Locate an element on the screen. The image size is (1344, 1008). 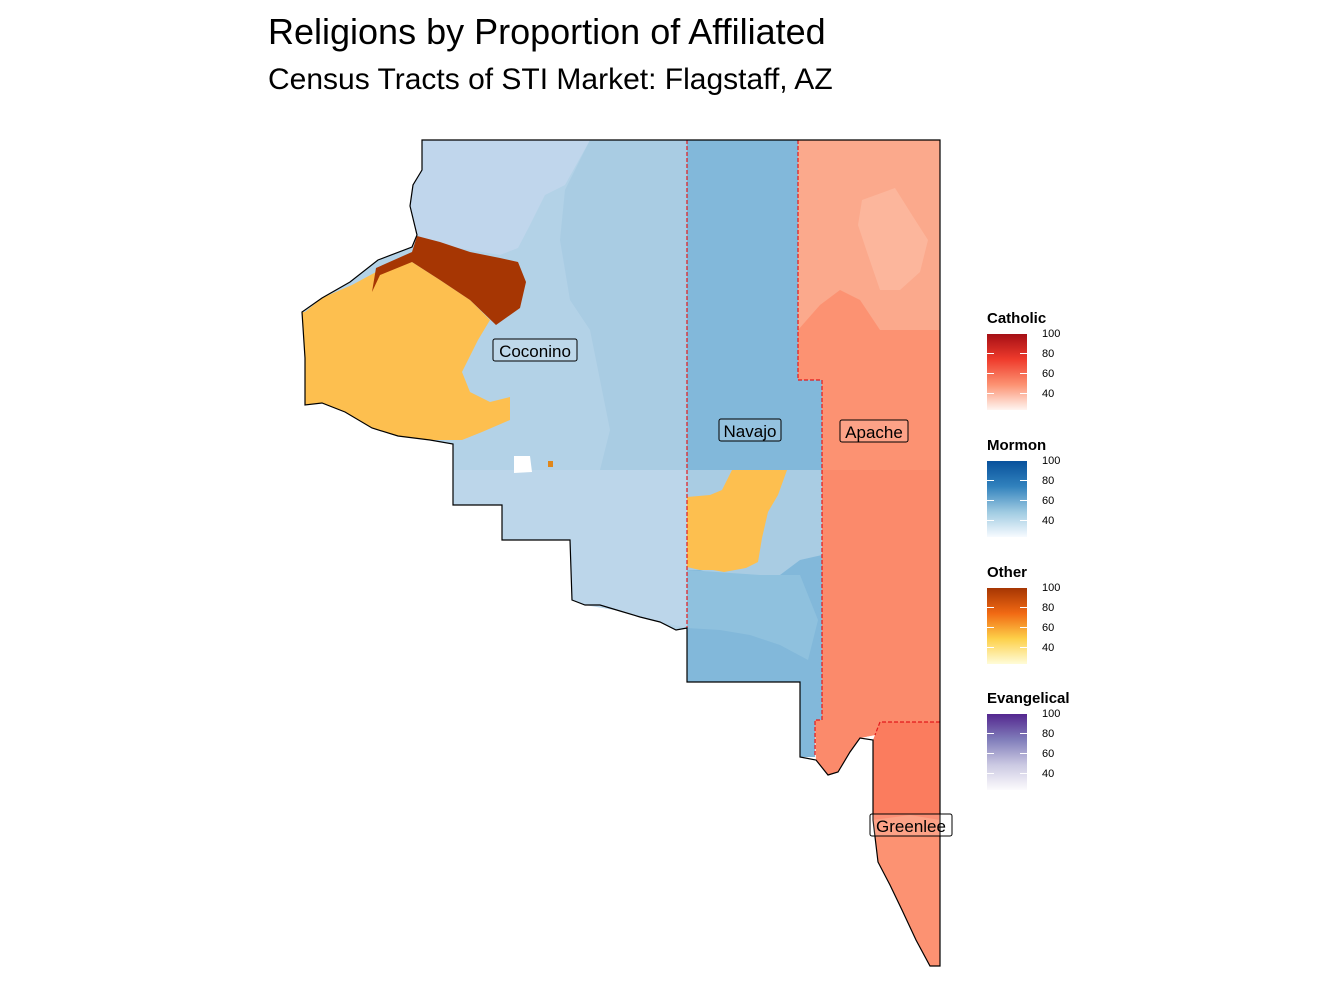
legend-title-other: Other is located at coordinates (1007, 572).